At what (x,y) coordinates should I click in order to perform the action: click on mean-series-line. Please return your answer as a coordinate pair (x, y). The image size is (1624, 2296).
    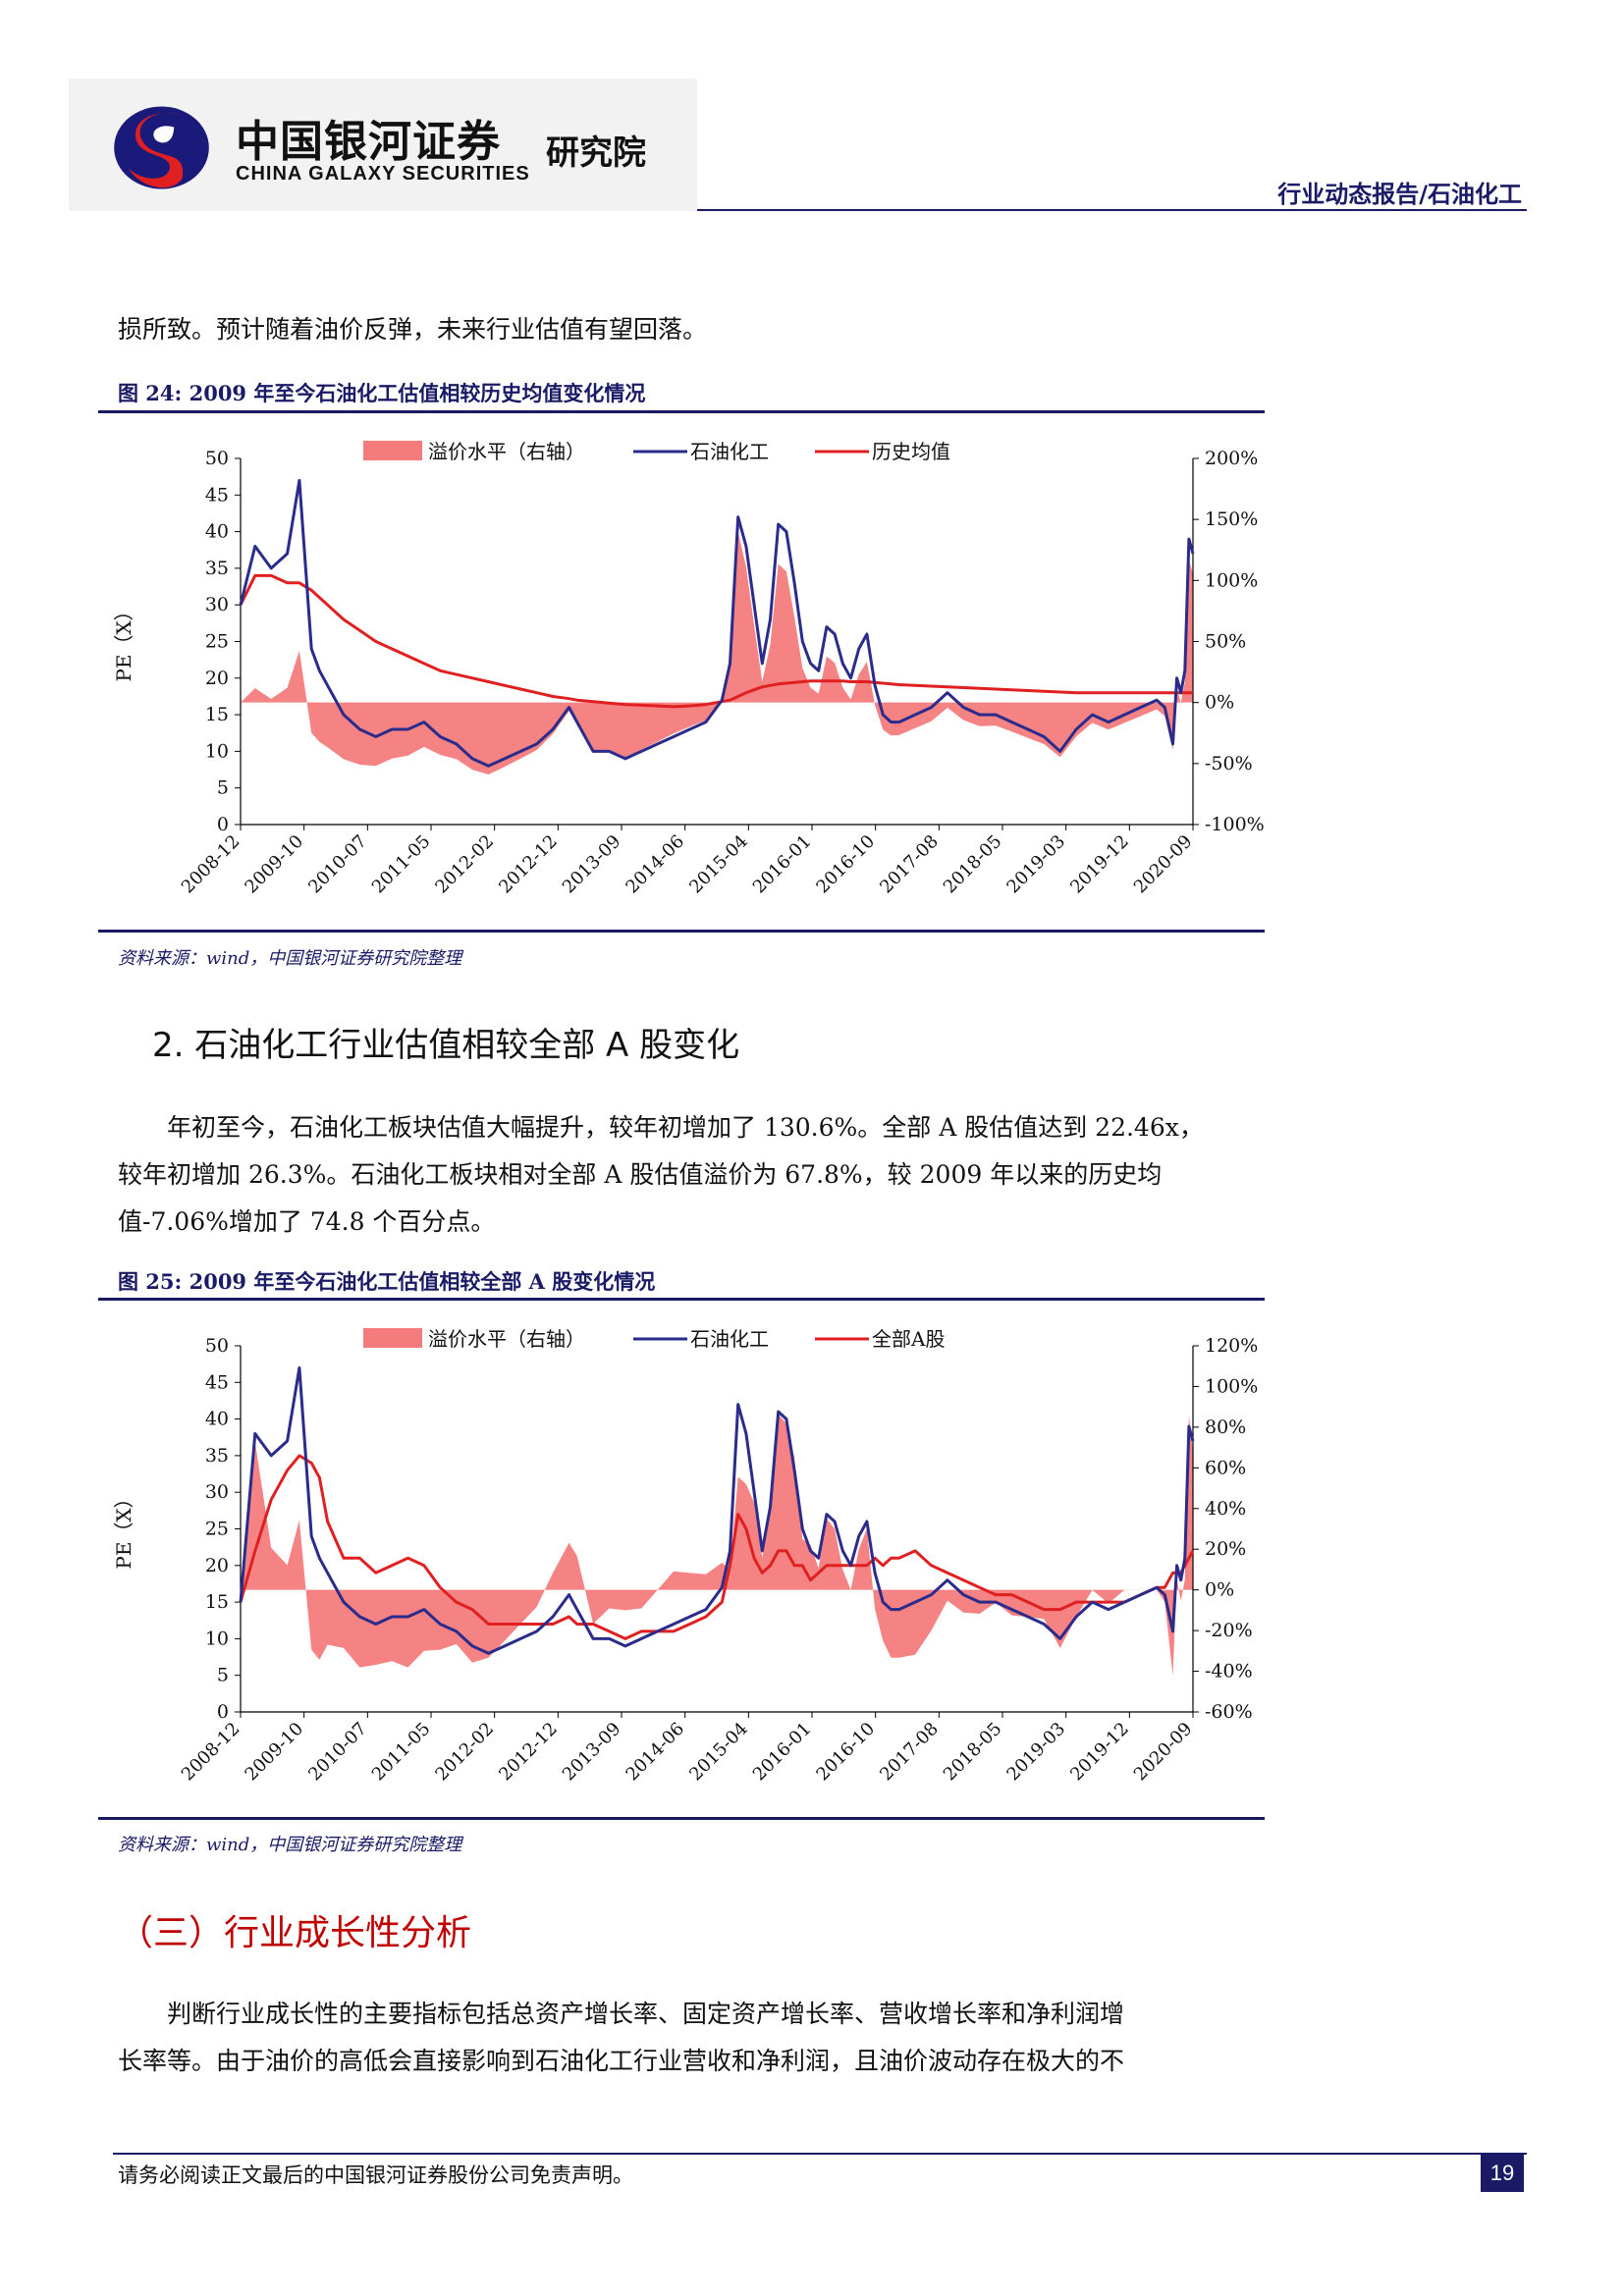
    Looking at the image, I should click on (716, 641).